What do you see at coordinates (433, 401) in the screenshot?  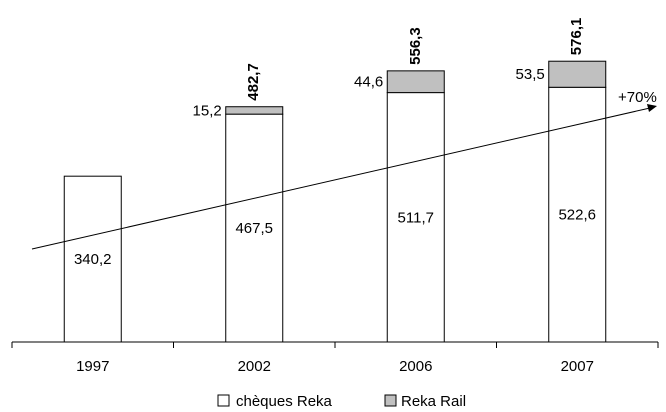 I see `legend-label-reka-rail: Reka Rail` at bounding box center [433, 401].